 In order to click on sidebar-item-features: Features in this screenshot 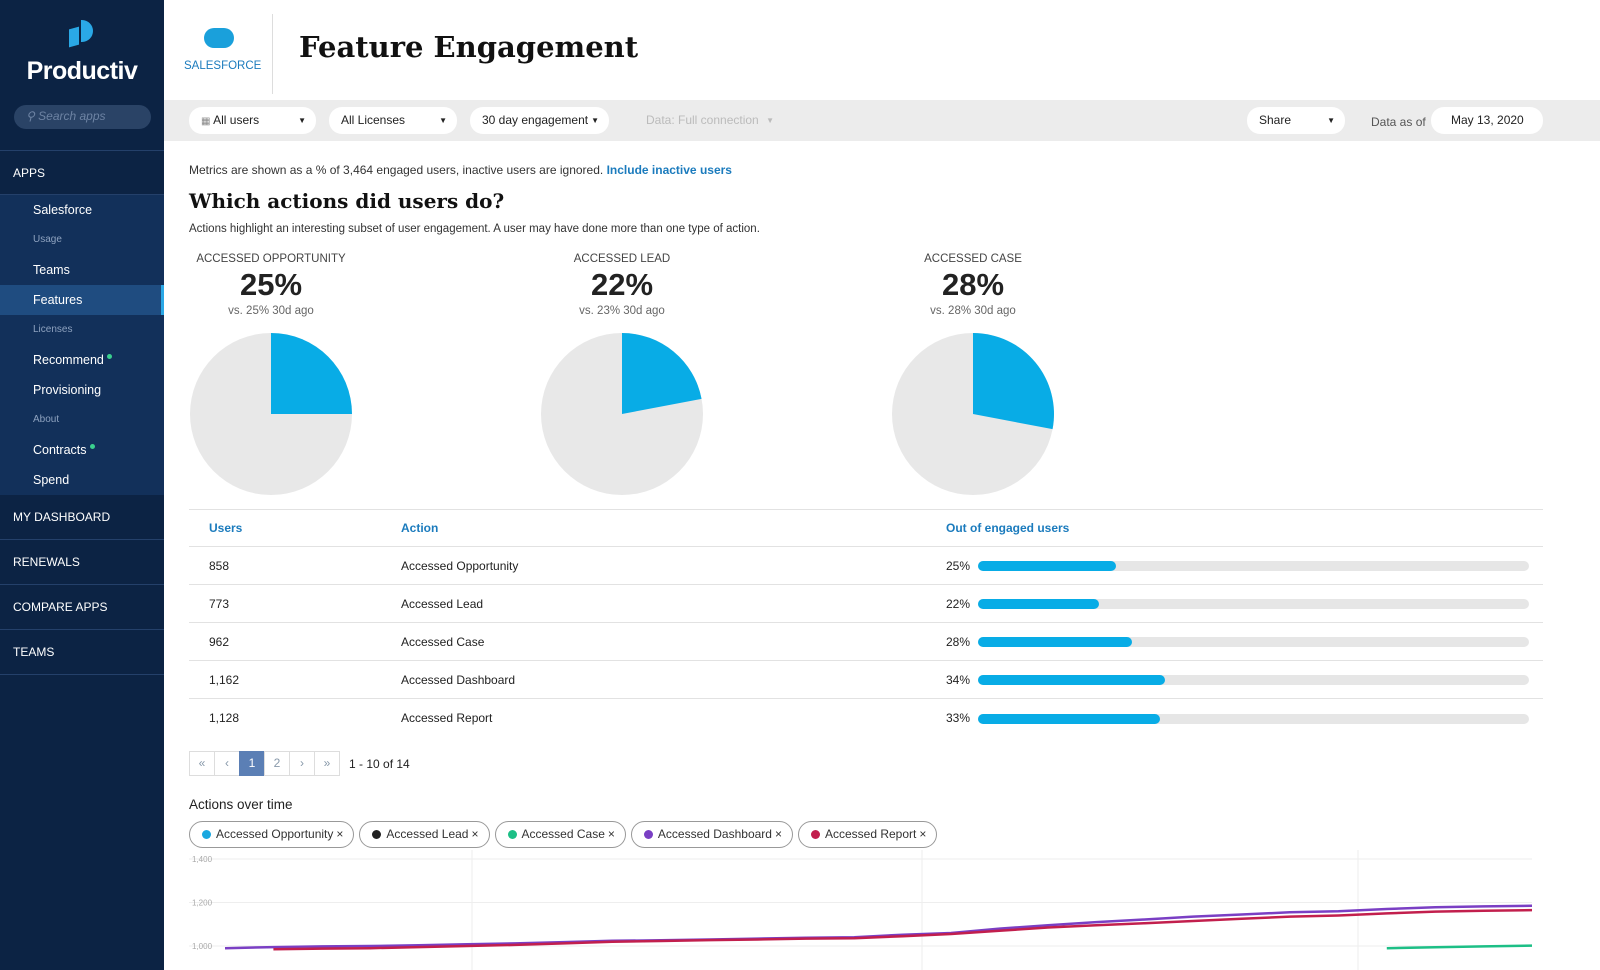, I will do `click(82, 300)`.